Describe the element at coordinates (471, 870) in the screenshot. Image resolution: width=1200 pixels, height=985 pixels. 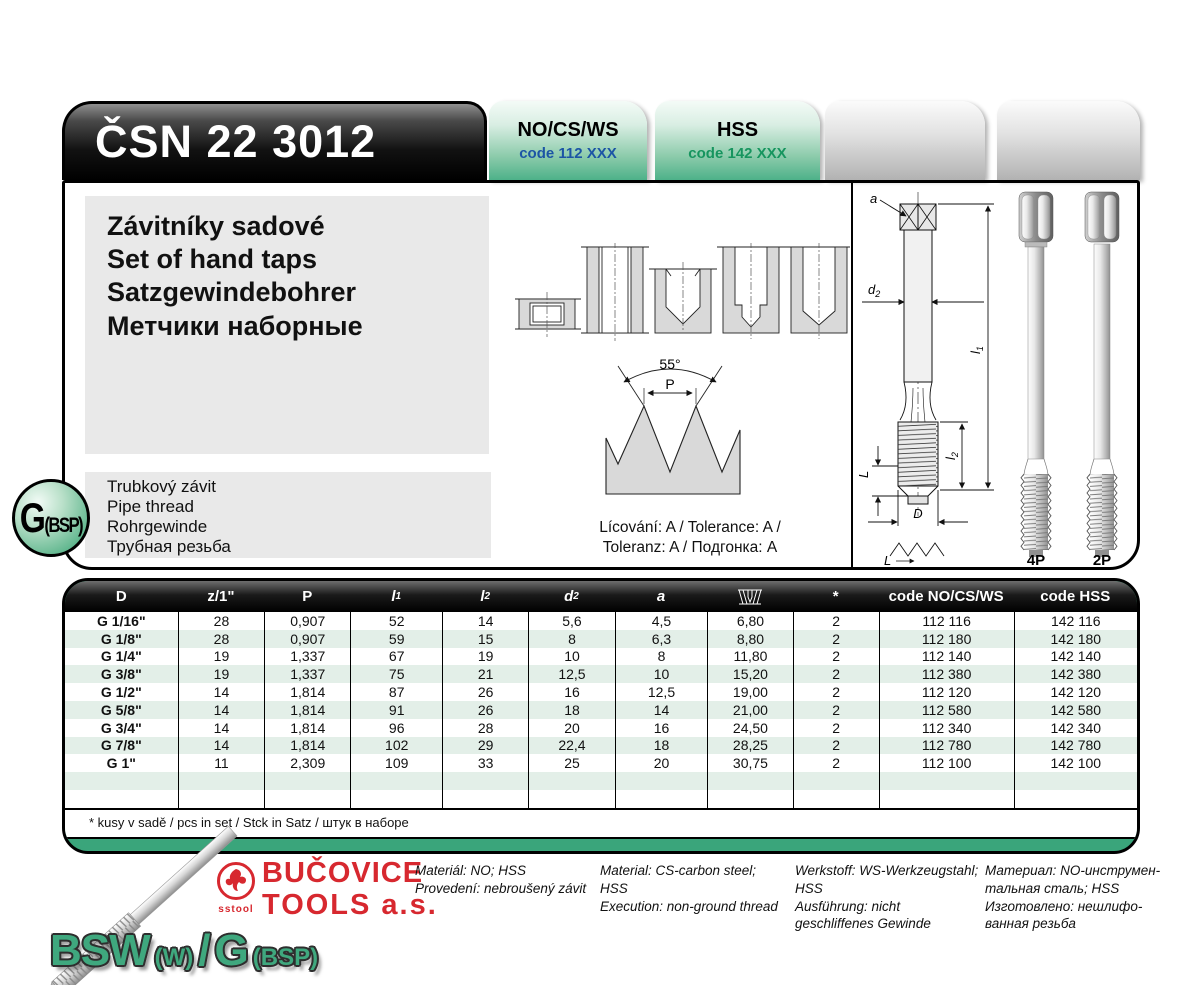
I see `note-line: Materiál: NO; HSS` at that location.